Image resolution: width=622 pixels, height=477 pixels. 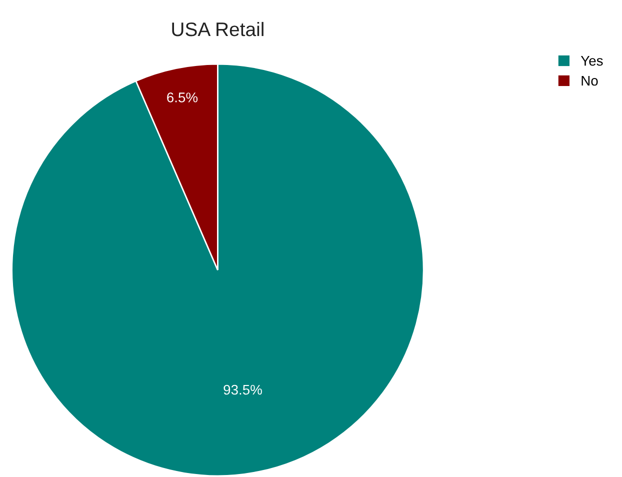 I want to click on legend-label: Yes, so click(x=591, y=61).